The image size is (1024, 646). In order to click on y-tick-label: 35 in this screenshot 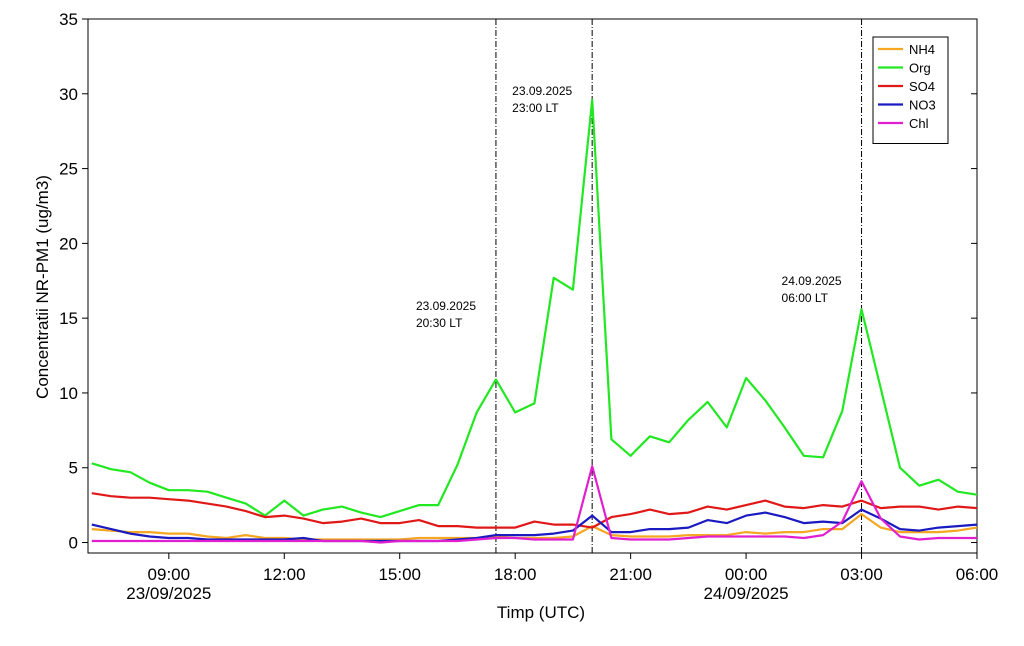, I will do `click(68, 19)`.